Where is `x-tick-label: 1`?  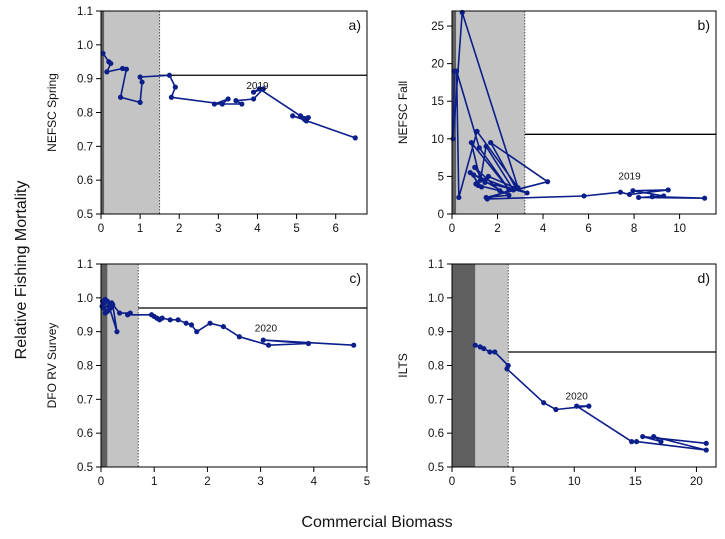 x-tick-label: 1 is located at coordinates (140, 229).